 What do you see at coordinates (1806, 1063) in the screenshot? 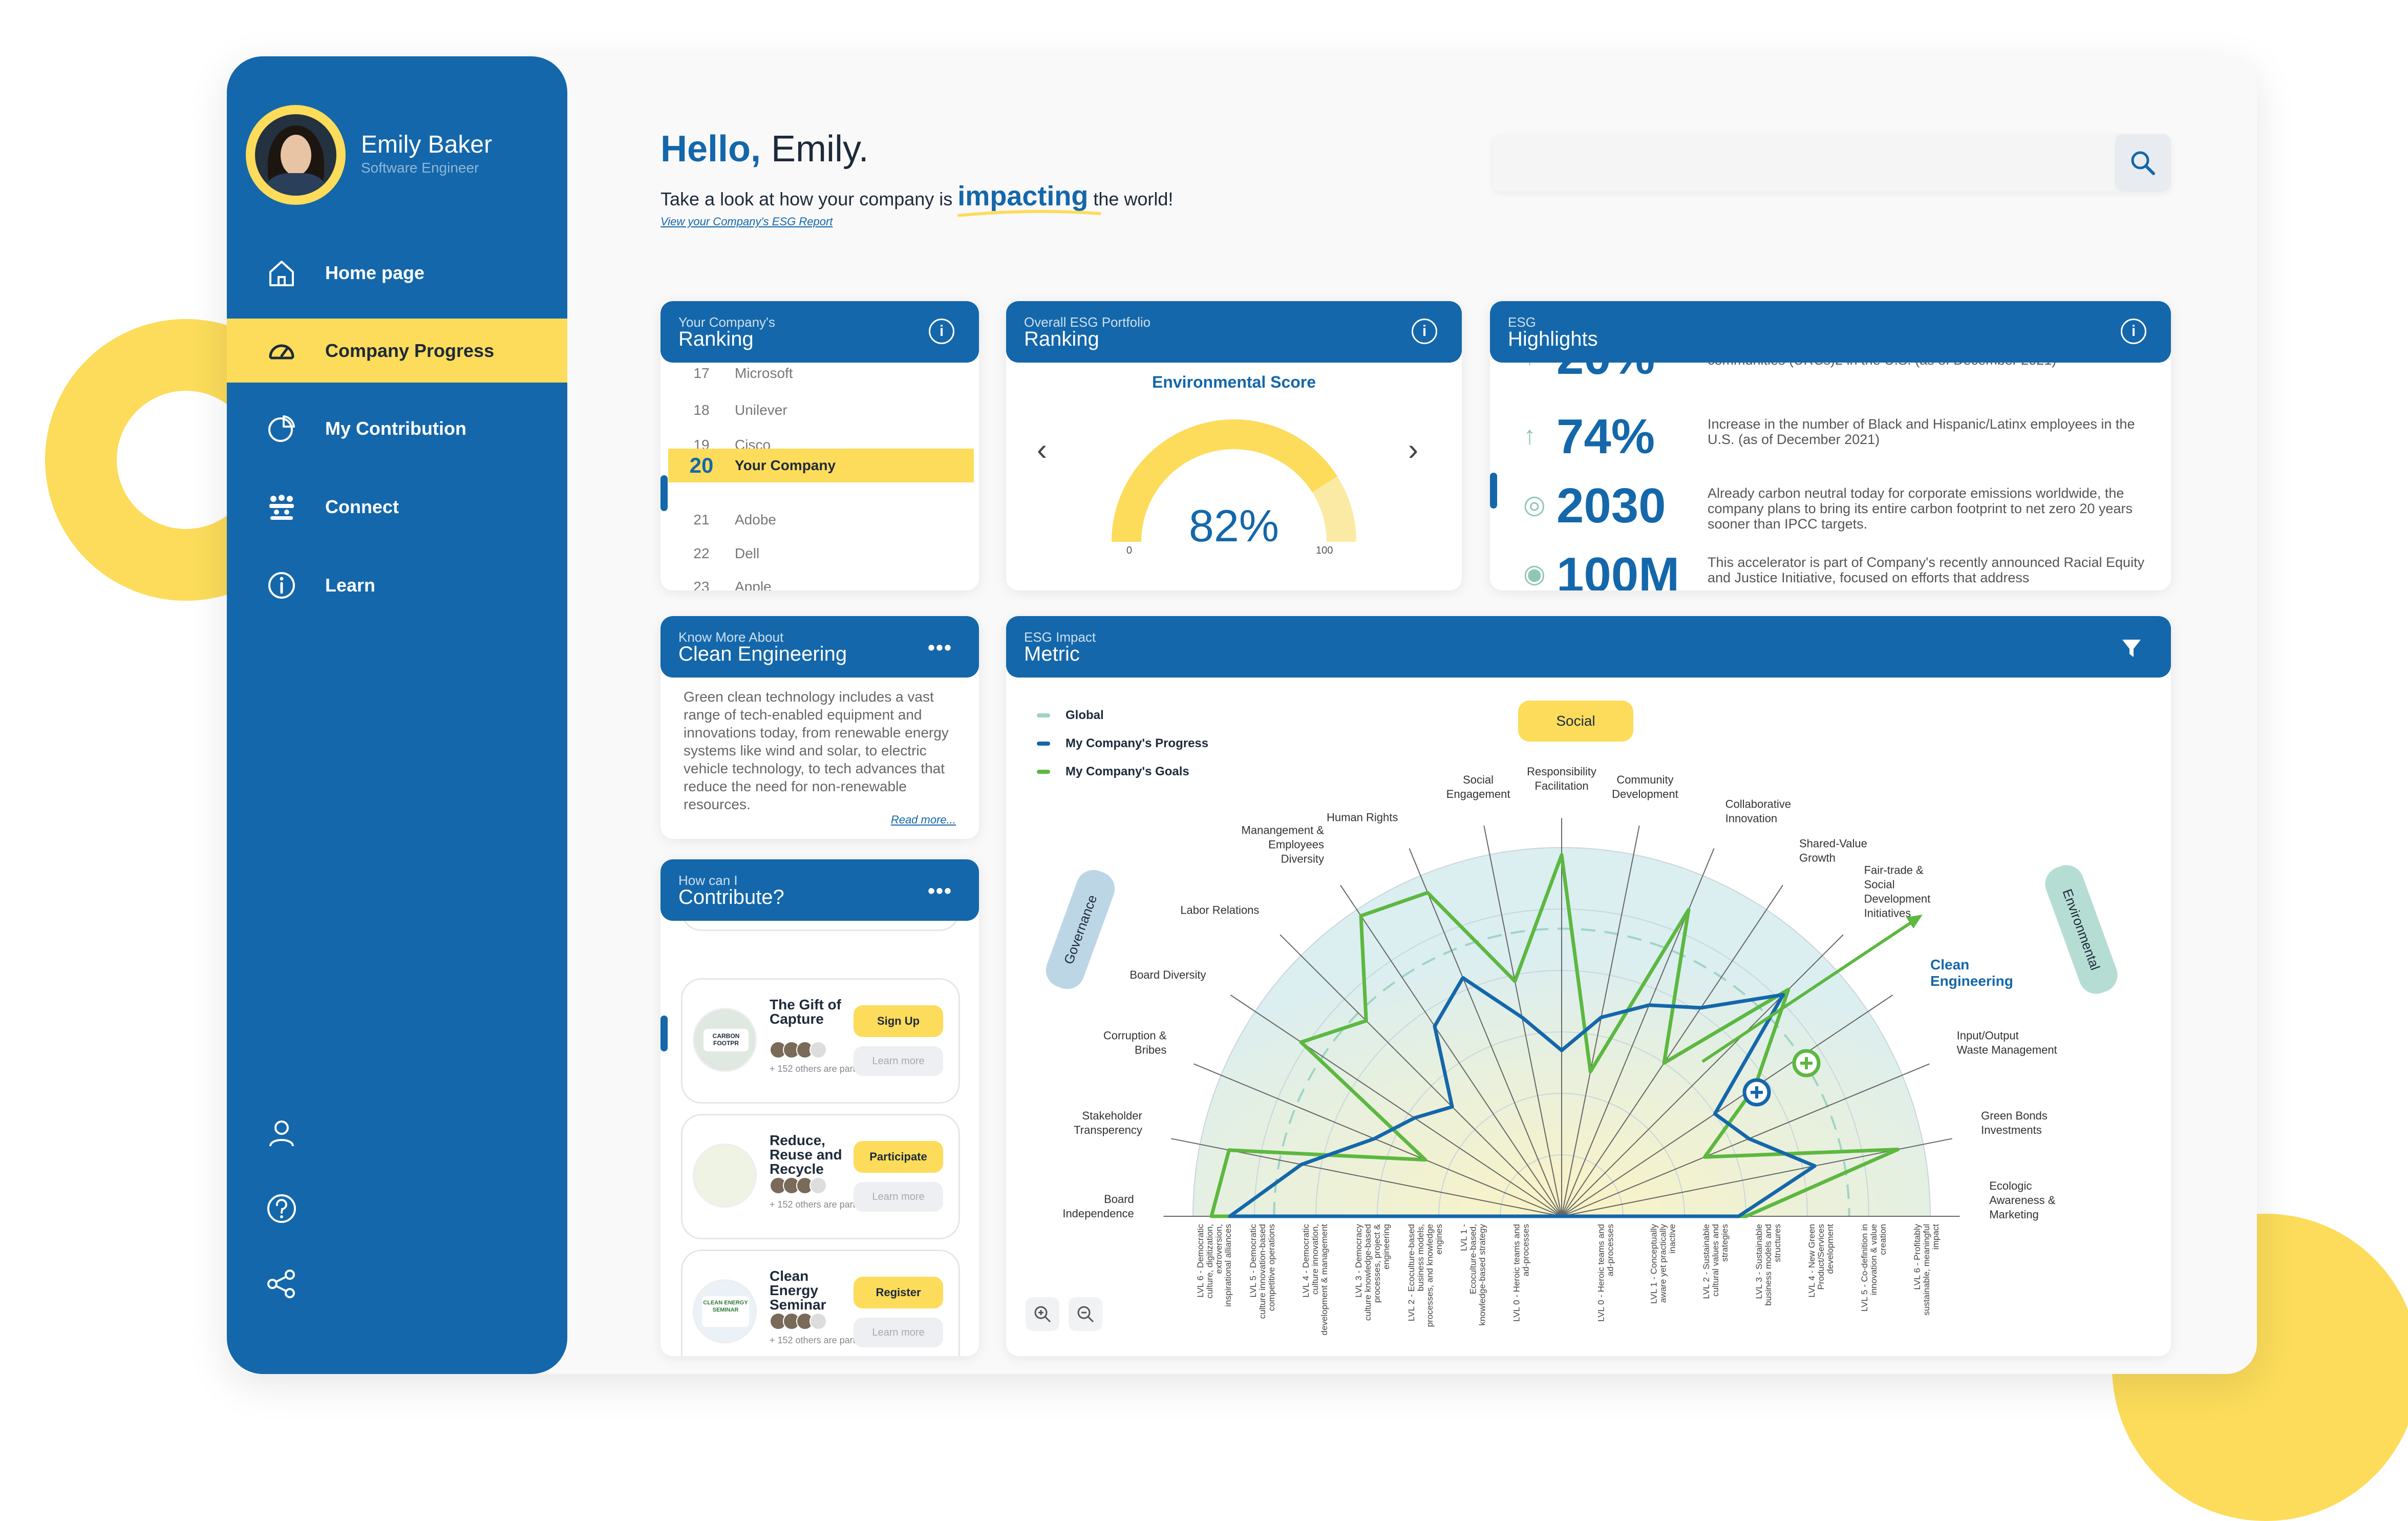
I see `plus-marker-goal` at bounding box center [1806, 1063].